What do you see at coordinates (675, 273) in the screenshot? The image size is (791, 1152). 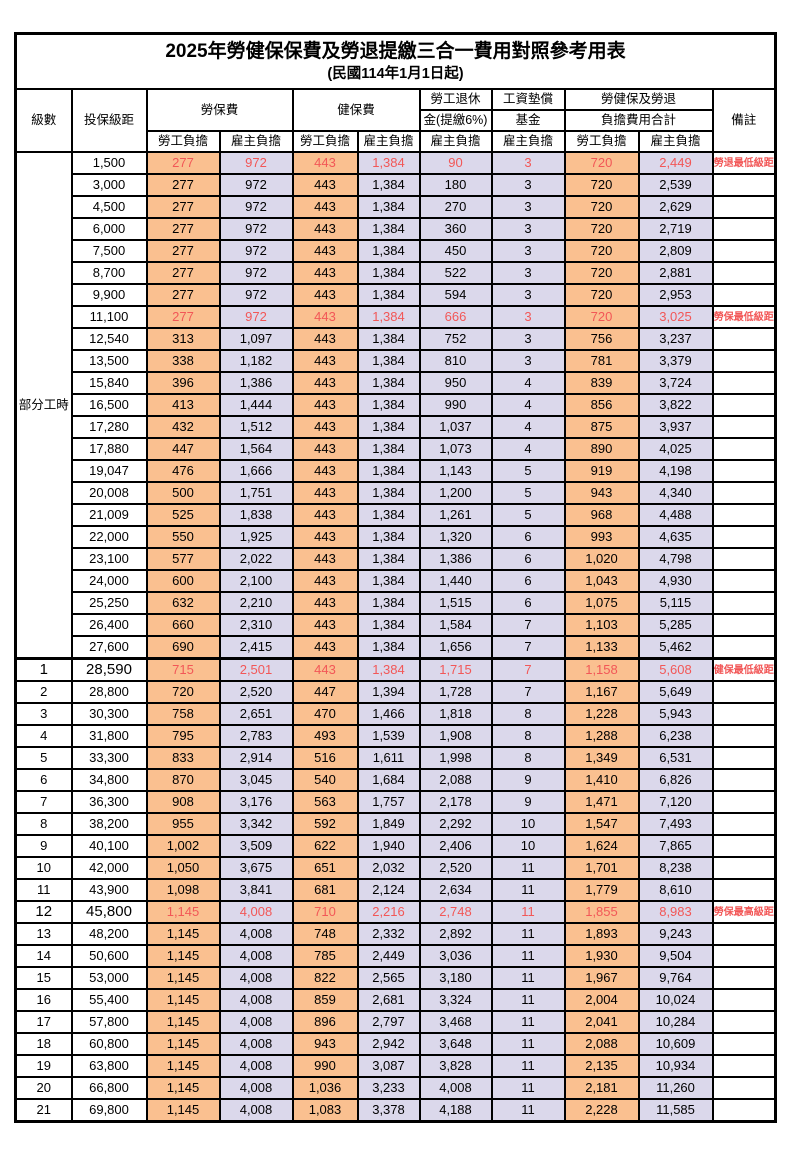 I see `value-cell: 2,881` at bounding box center [675, 273].